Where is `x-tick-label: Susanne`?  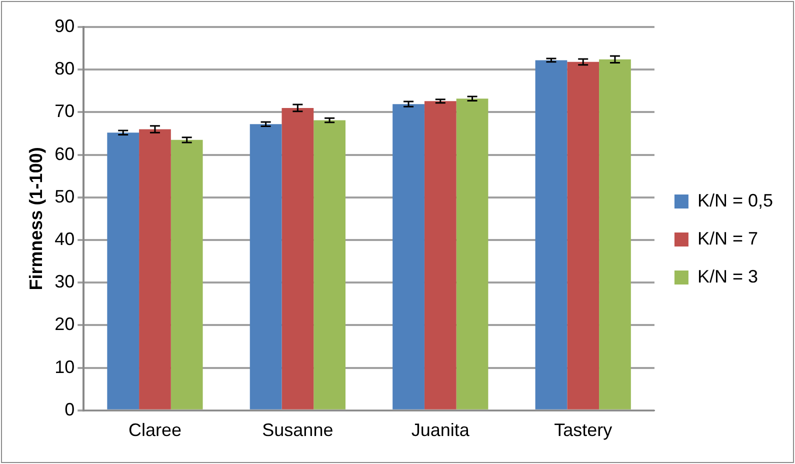
x-tick-label: Susanne is located at coordinates (298, 430).